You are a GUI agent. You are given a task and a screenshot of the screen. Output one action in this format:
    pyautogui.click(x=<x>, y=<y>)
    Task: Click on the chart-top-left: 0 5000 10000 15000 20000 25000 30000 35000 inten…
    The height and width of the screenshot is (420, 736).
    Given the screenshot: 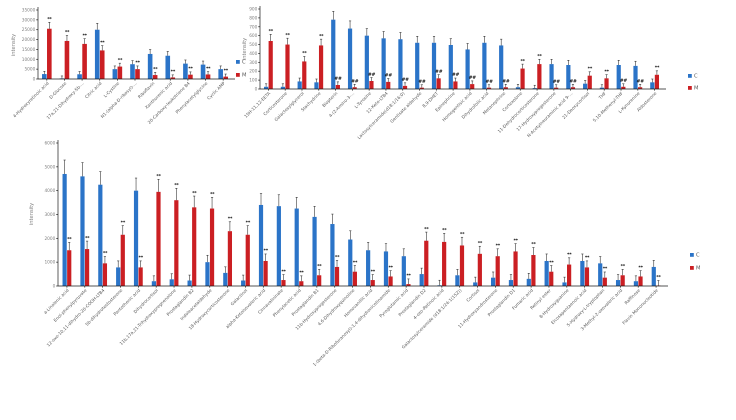 What is the action you would take?
    pyautogui.click(x=123, y=66)
    